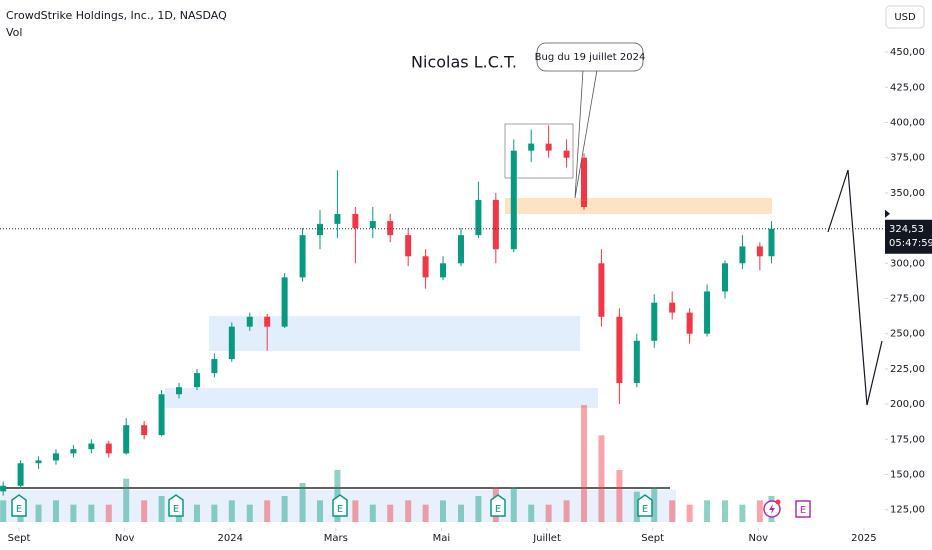 This screenshot has height=550, width=932. I want to click on y-tick-label: 275,00, so click(907, 298).